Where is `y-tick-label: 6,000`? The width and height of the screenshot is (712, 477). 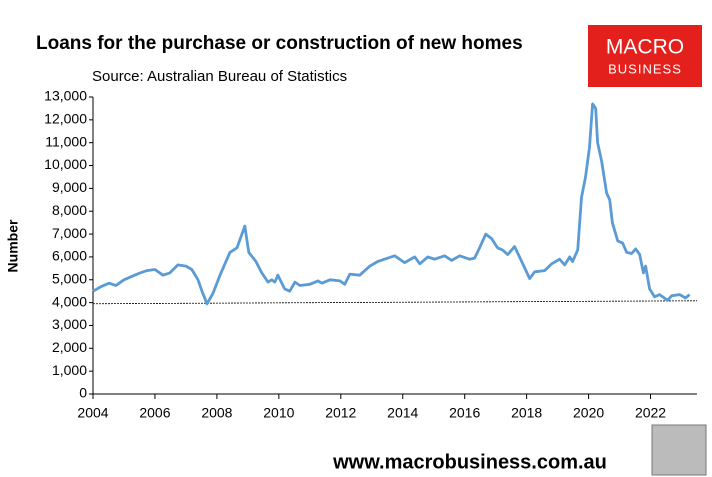
y-tick-label: 6,000 is located at coordinates (69, 256).